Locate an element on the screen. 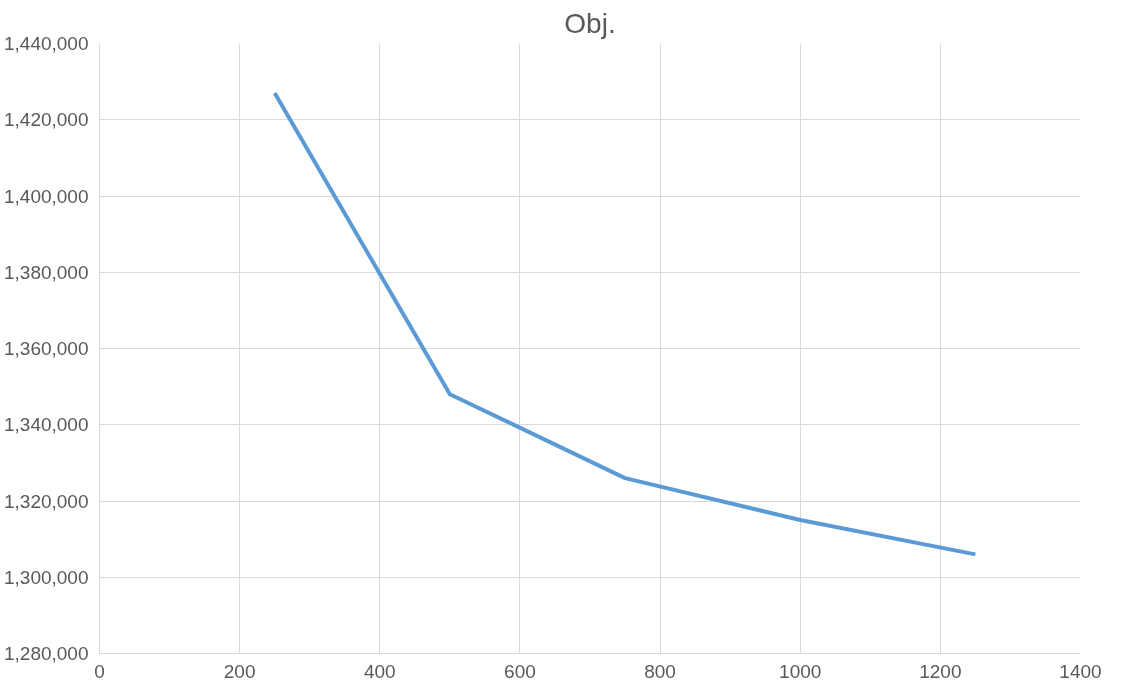  chart-title: Obj. is located at coordinates (590, 23).